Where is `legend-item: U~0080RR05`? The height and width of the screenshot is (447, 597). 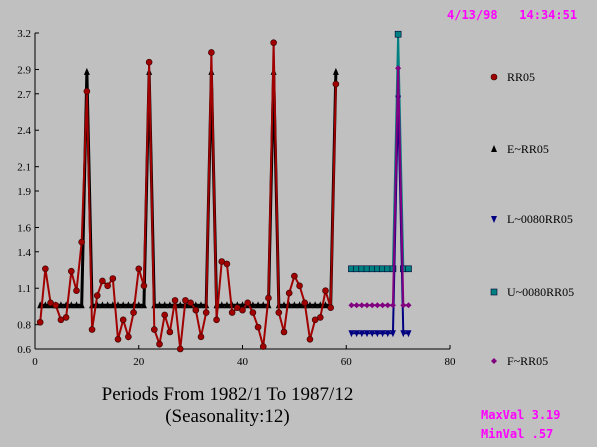 legend-item: U~0080RR05 is located at coordinates (532, 292).